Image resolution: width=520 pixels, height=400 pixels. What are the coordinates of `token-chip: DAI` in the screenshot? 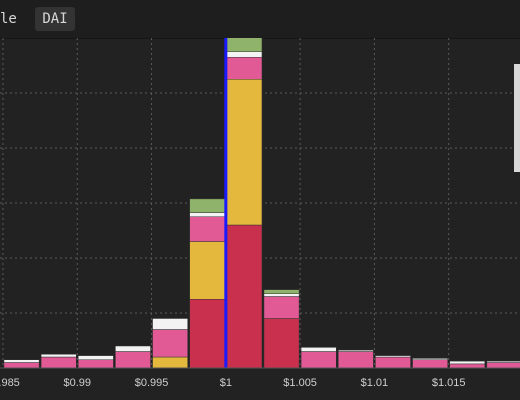 It's located at (55, 19).